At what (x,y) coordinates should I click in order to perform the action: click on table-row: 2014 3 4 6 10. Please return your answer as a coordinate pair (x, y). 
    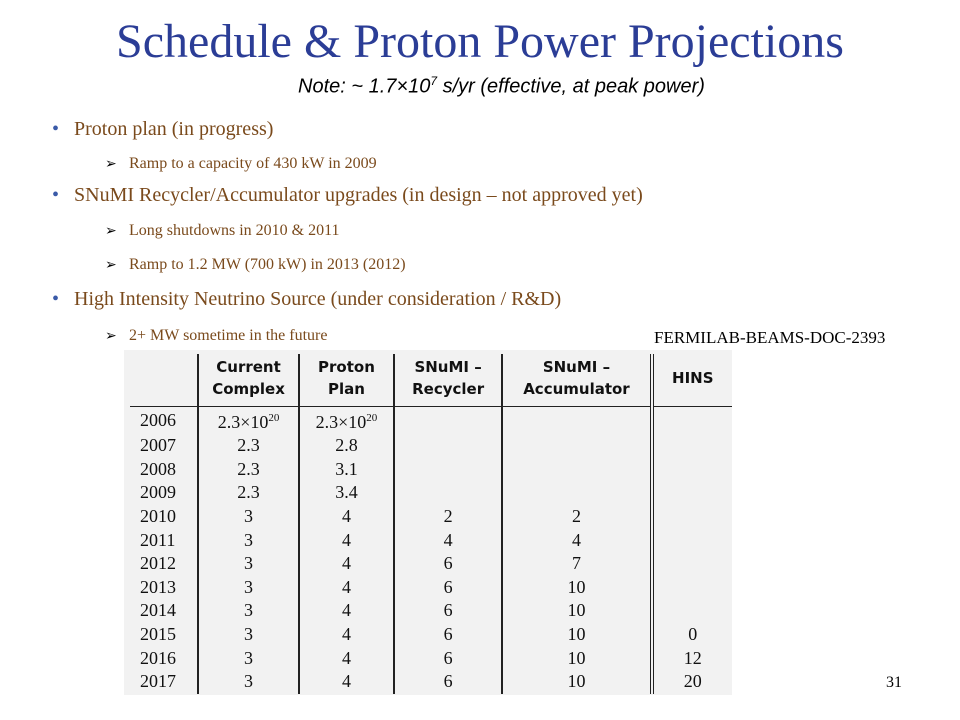
    Looking at the image, I should click on (431, 611).